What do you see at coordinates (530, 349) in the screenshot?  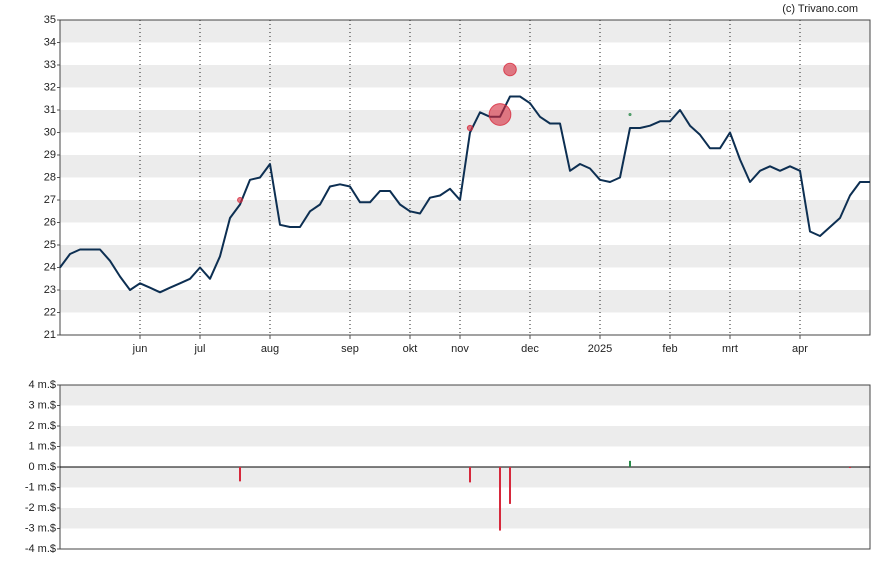 I see `x-tick-label: dec` at bounding box center [530, 349].